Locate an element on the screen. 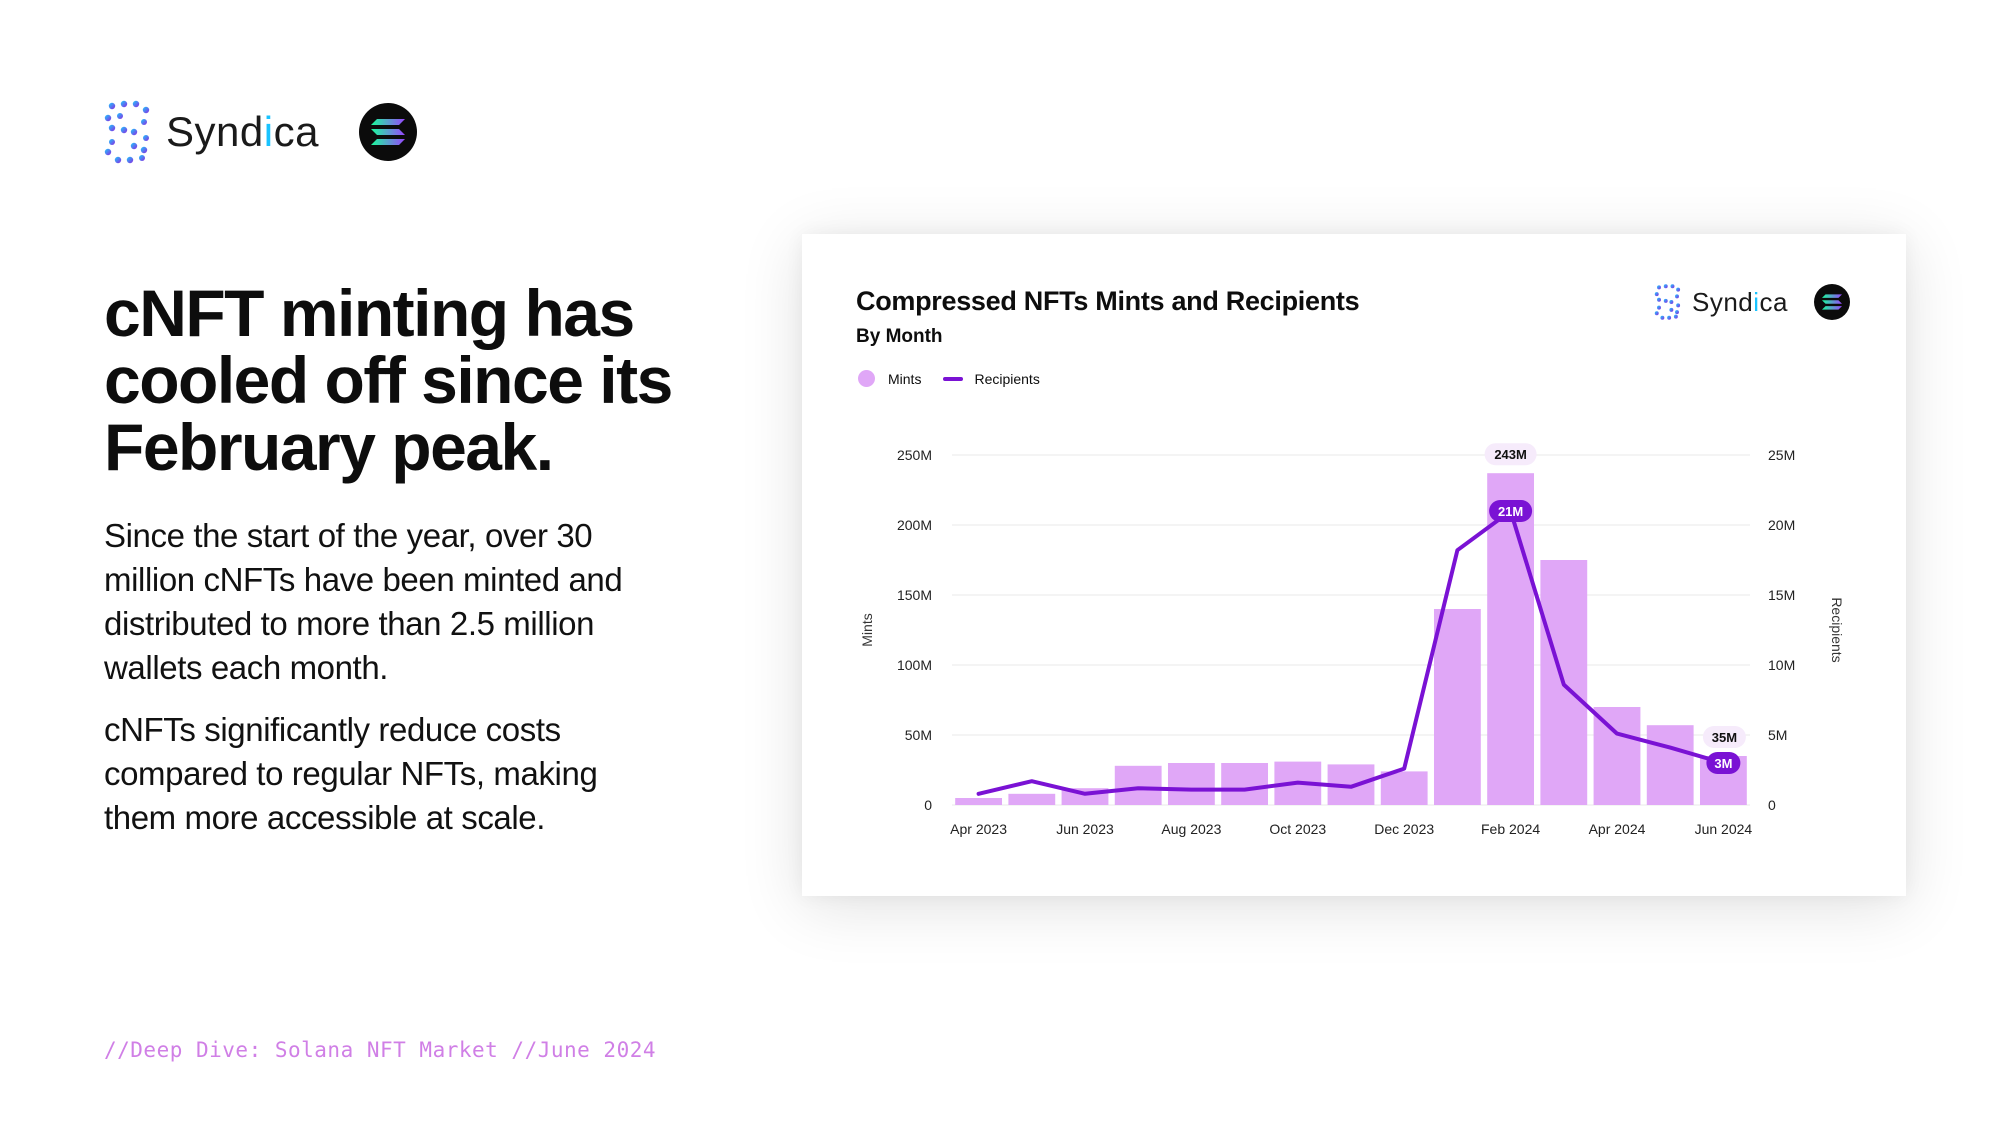  legend-item-mints: Mints is located at coordinates (889, 378).